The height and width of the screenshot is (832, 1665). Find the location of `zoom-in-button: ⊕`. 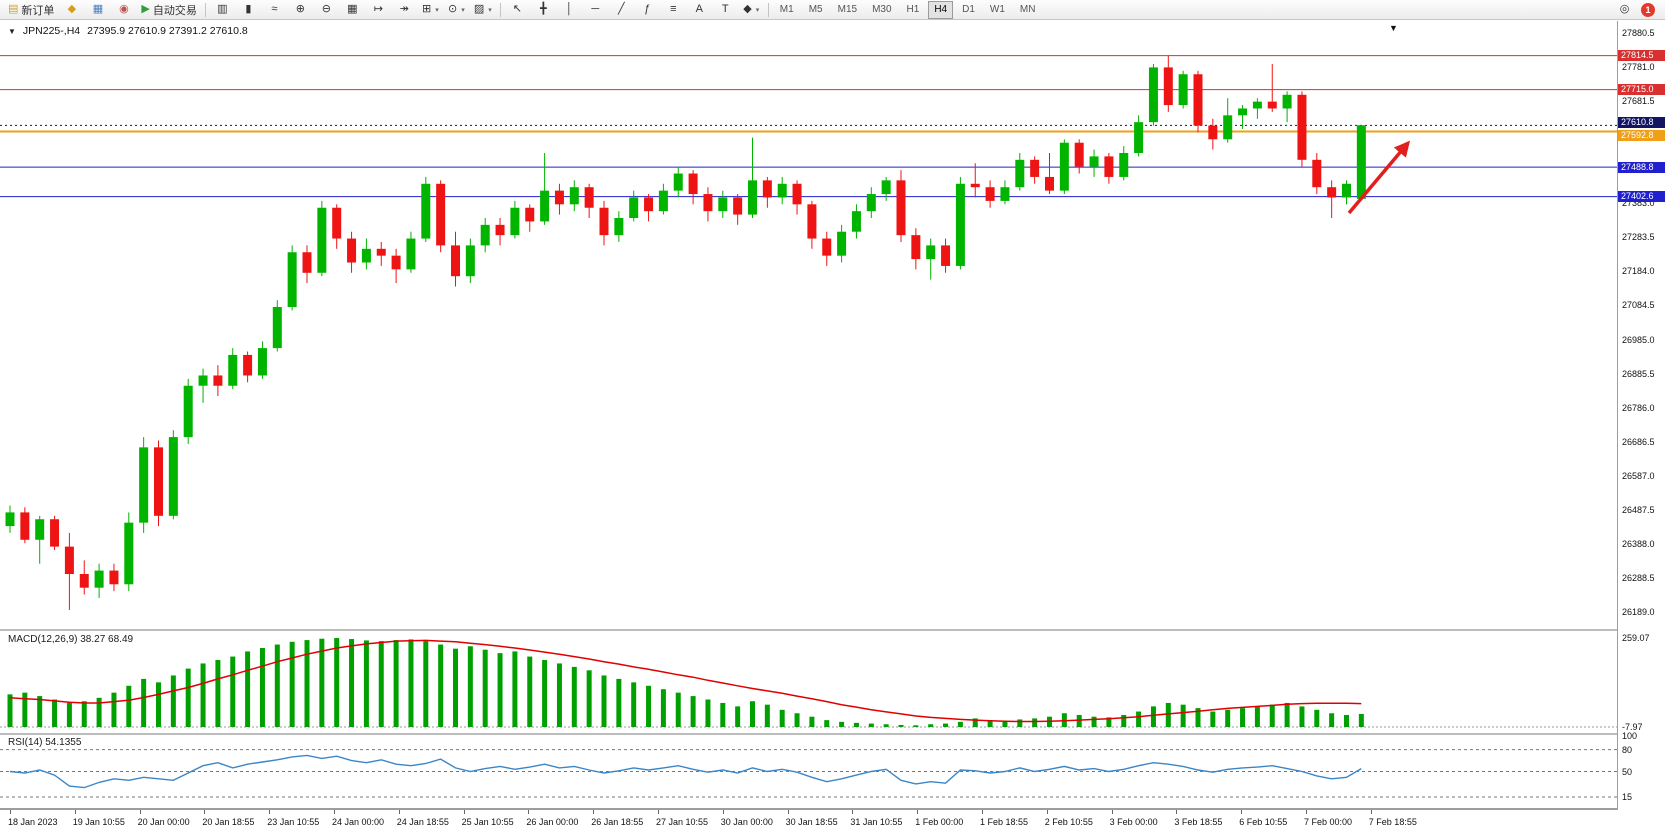

zoom-in-button: ⊕ is located at coordinates (300, 9).